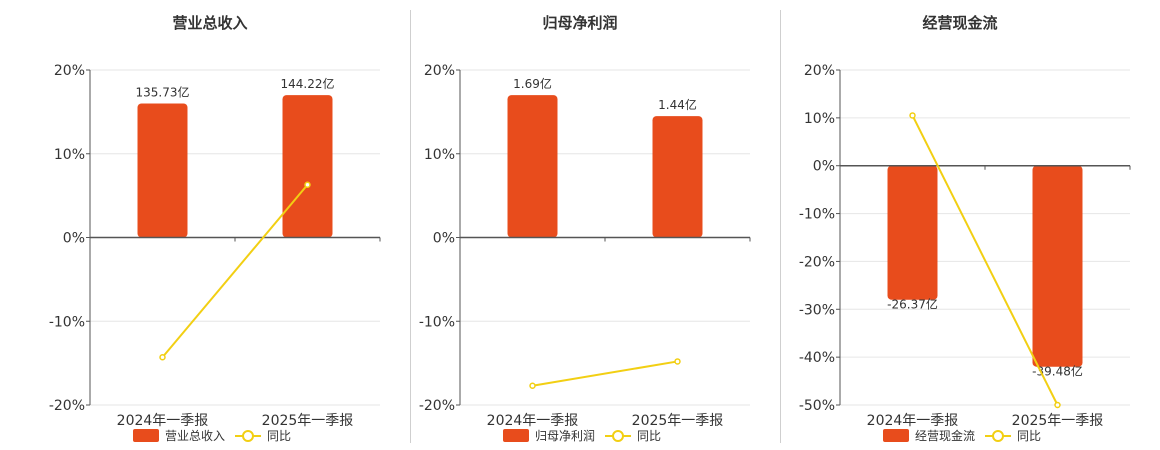  Describe the element at coordinates (677, 104) in the screenshot. I see `bar-value-label: 1.44亿` at that location.